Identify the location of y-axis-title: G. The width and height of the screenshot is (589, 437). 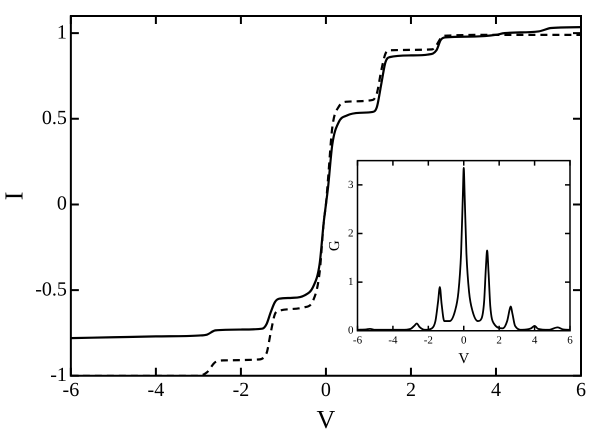
(334, 246).